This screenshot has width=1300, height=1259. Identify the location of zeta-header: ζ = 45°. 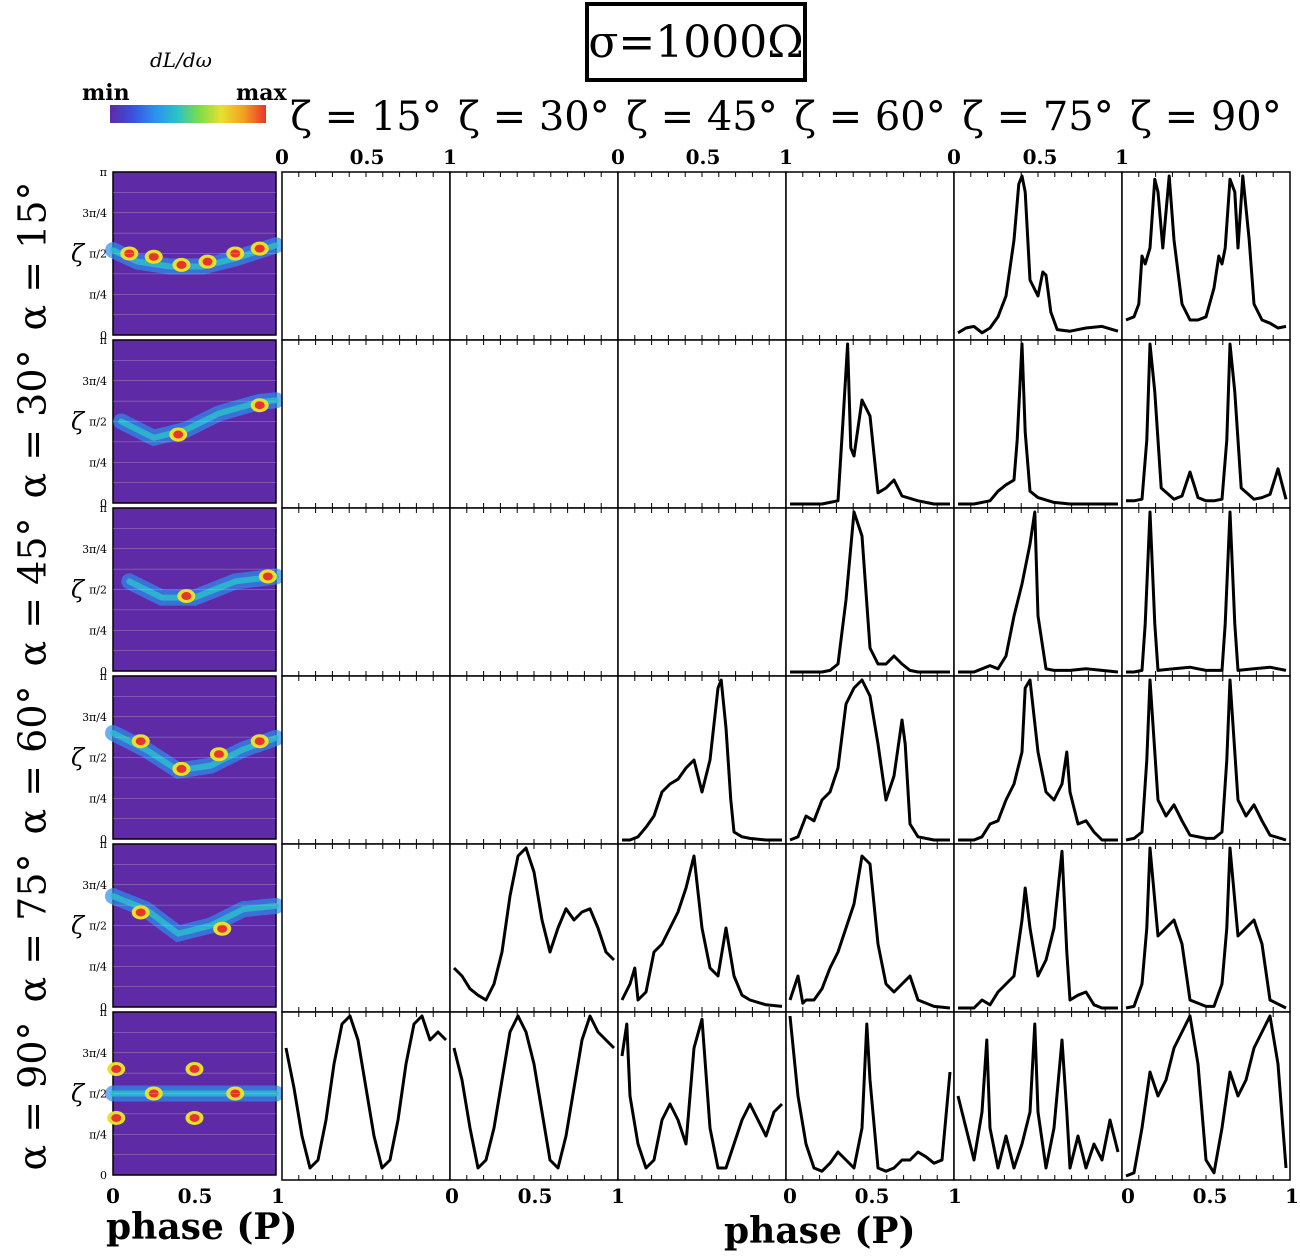
(702, 117).